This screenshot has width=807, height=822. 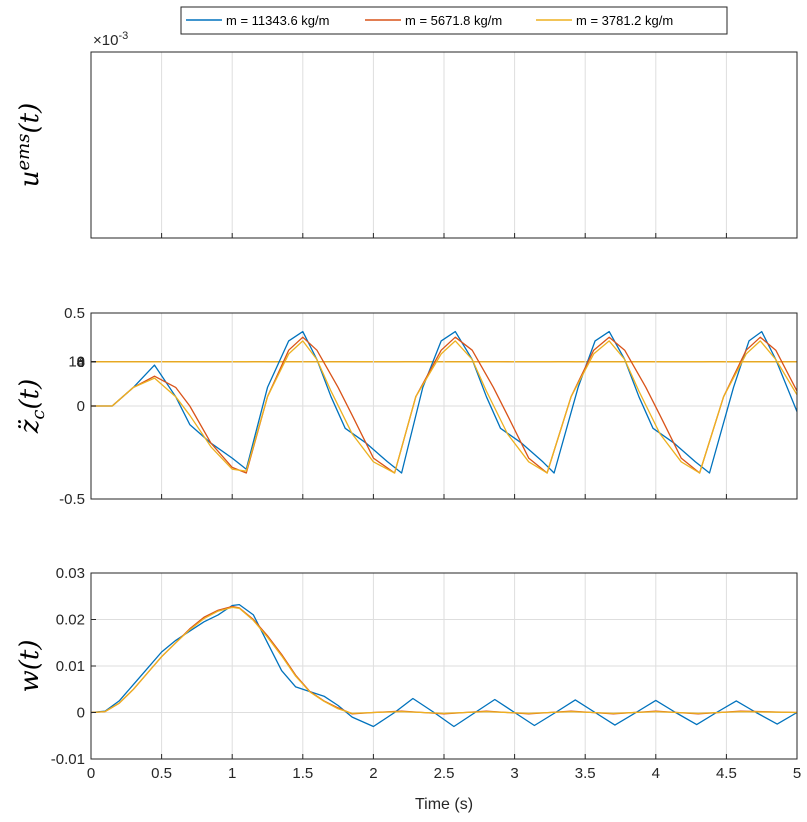 What do you see at coordinates (232, 773) in the screenshot?
I see `x-tick-label: 1` at bounding box center [232, 773].